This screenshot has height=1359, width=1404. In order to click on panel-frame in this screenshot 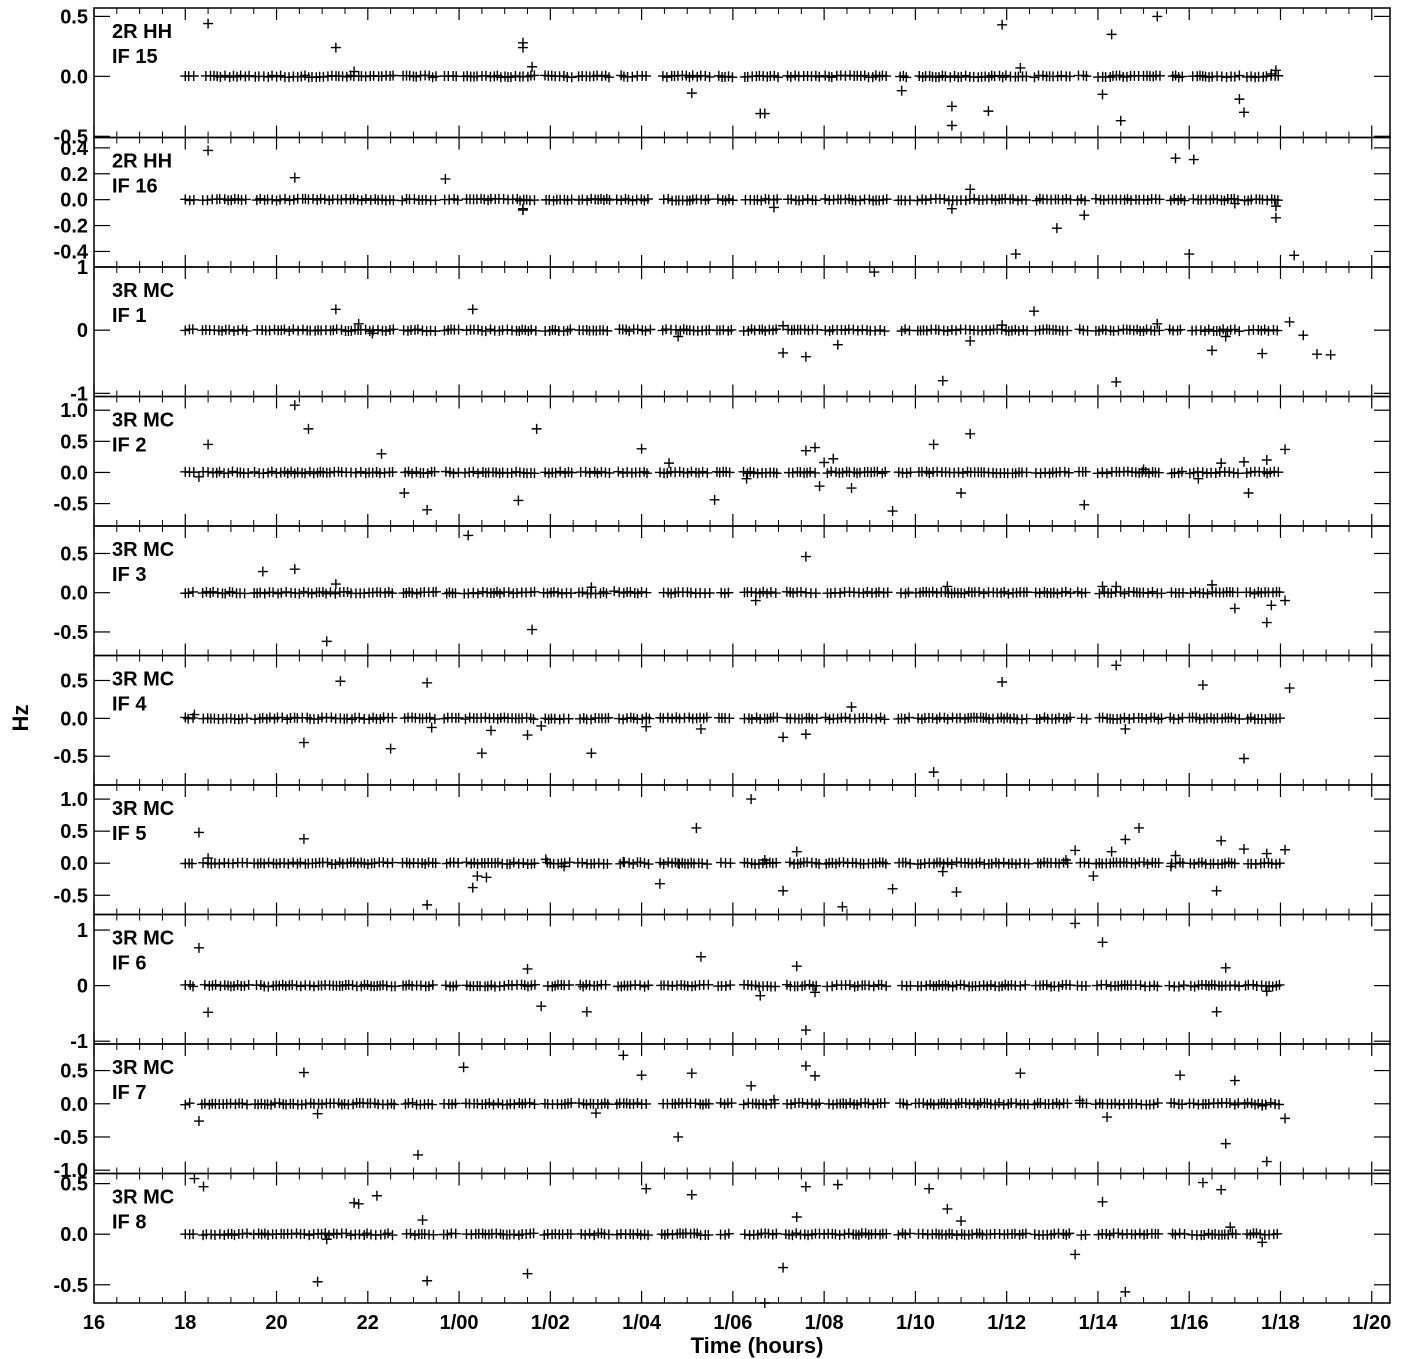, I will do `click(742, 1109)`.